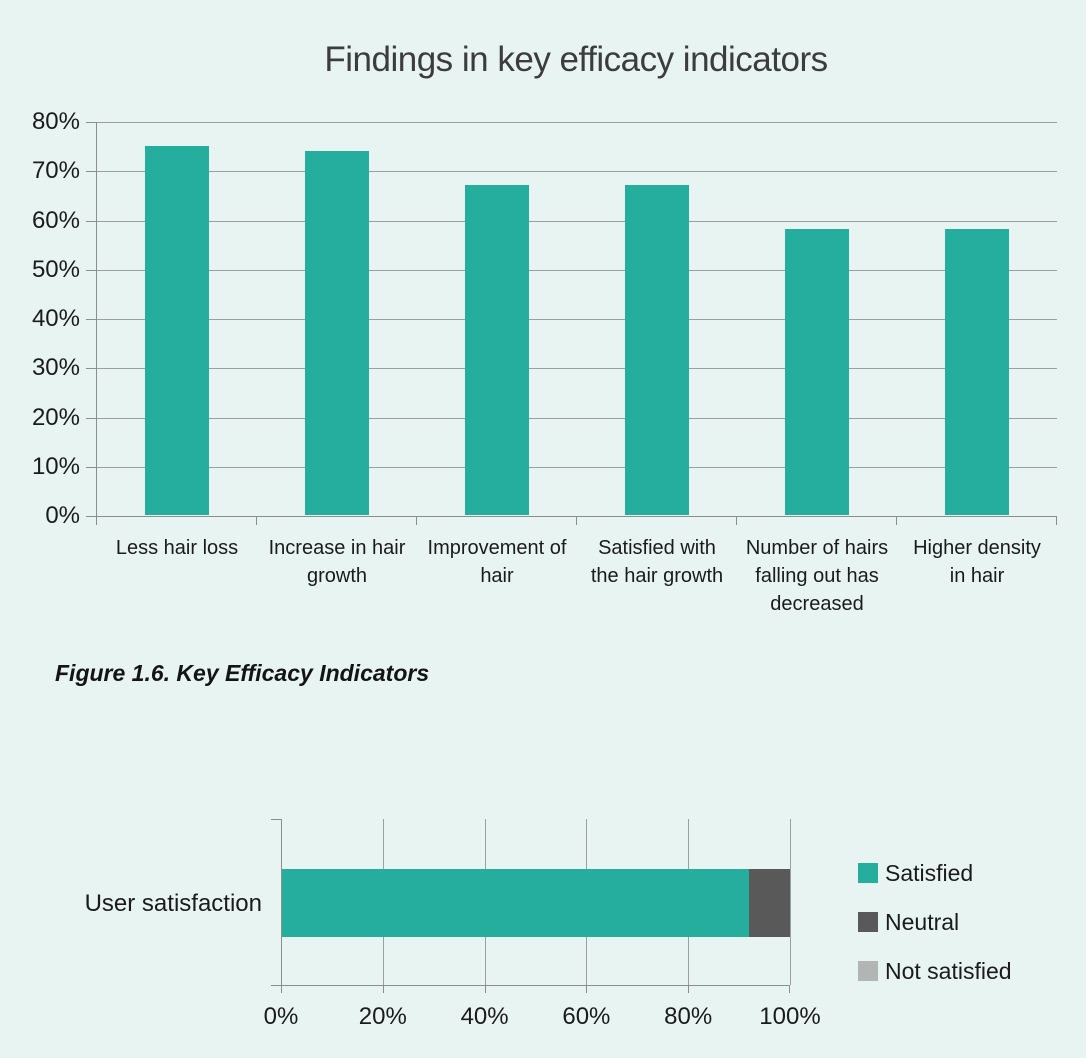 The height and width of the screenshot is (1058, 1086). I want to click on legend-label: Neutral, so click(922, 921).